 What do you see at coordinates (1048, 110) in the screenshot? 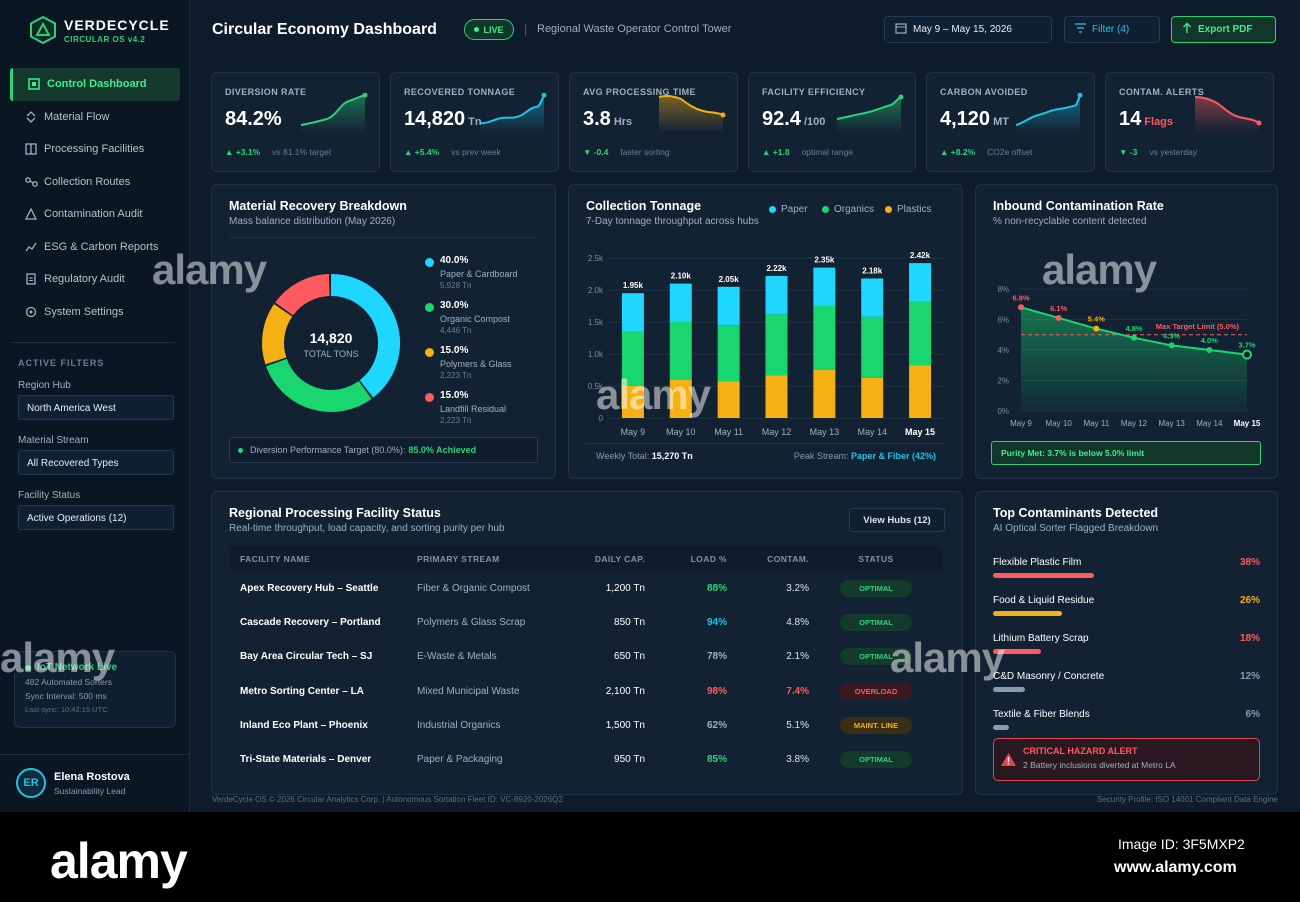
I see `sparkline-line` at bounding box center [1048, 110].